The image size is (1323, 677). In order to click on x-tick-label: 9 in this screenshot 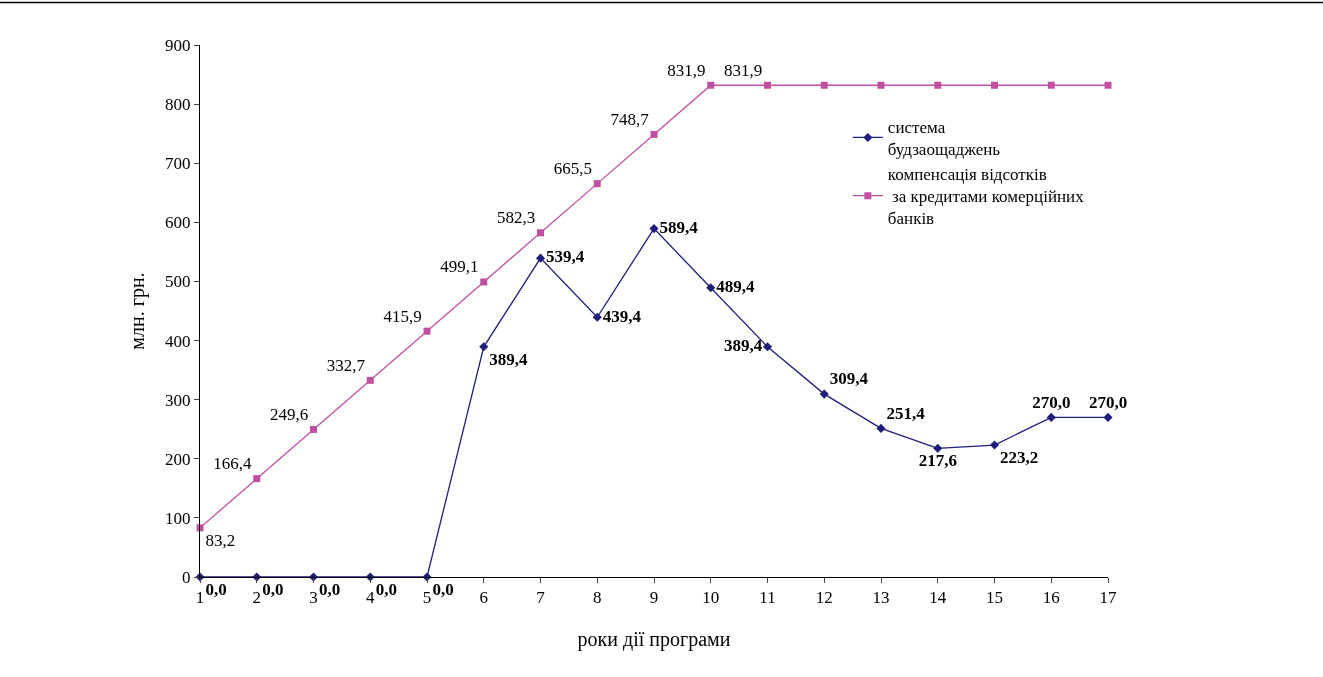, I will do `click(654, 598)`.